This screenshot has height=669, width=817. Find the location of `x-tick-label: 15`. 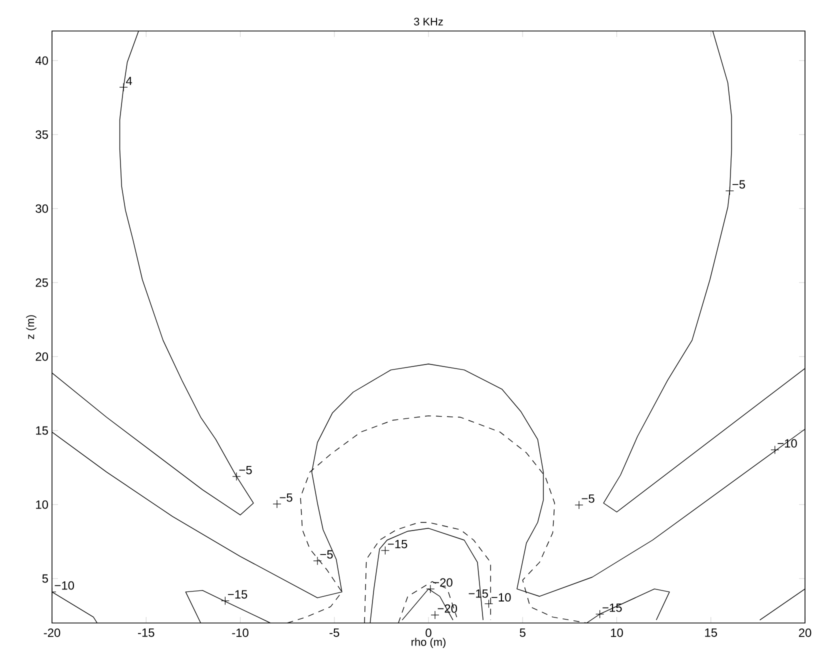

x-tick-label: 15 is located at coordinates (711, 632).